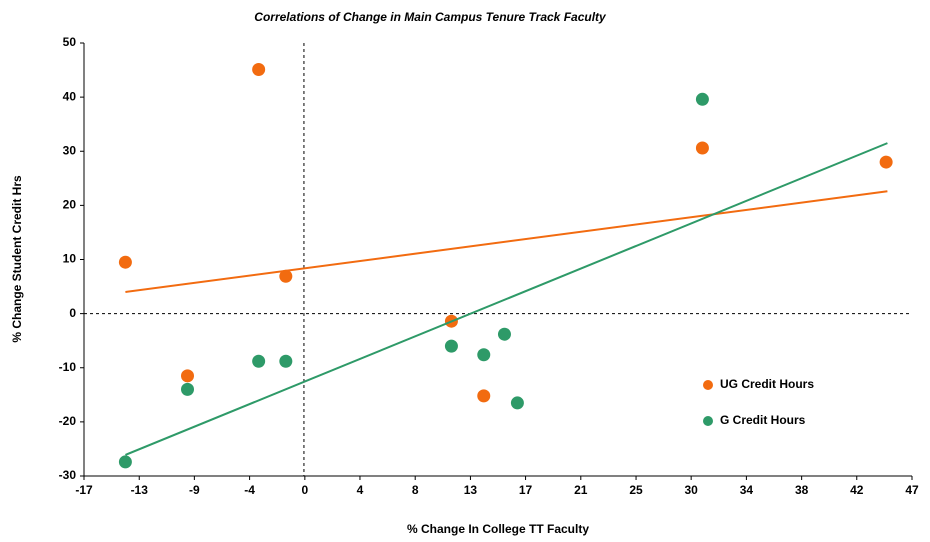  What do you see at coordinates (802, 490) in the screenshot?
I see `x-tick-label: 38` at bounding box center [802, 490].